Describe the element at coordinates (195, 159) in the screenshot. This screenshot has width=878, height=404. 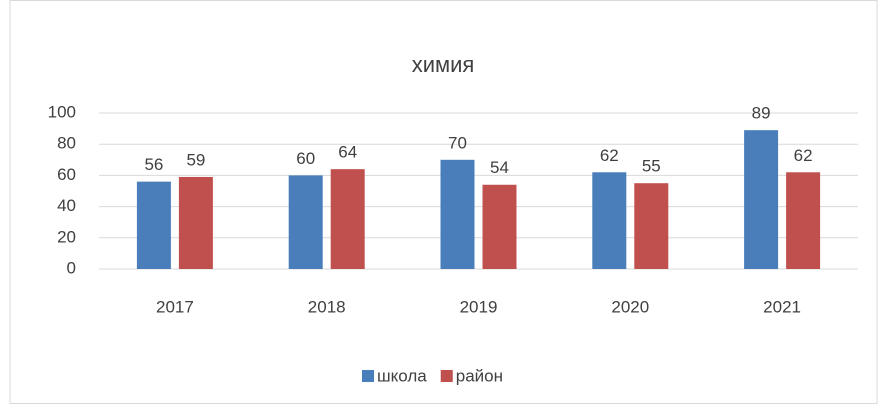
I see `data-label: 59` at that location.